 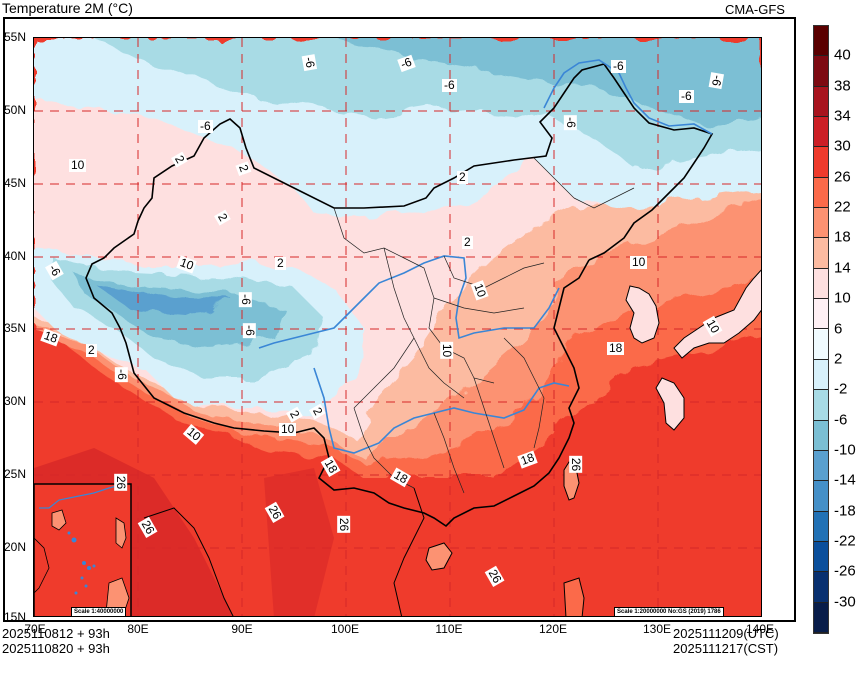 What do you see at coordinates (845, 511) in the screenshot?
I see `colorbar-level-label: -18` at bounding box center [845, 511].